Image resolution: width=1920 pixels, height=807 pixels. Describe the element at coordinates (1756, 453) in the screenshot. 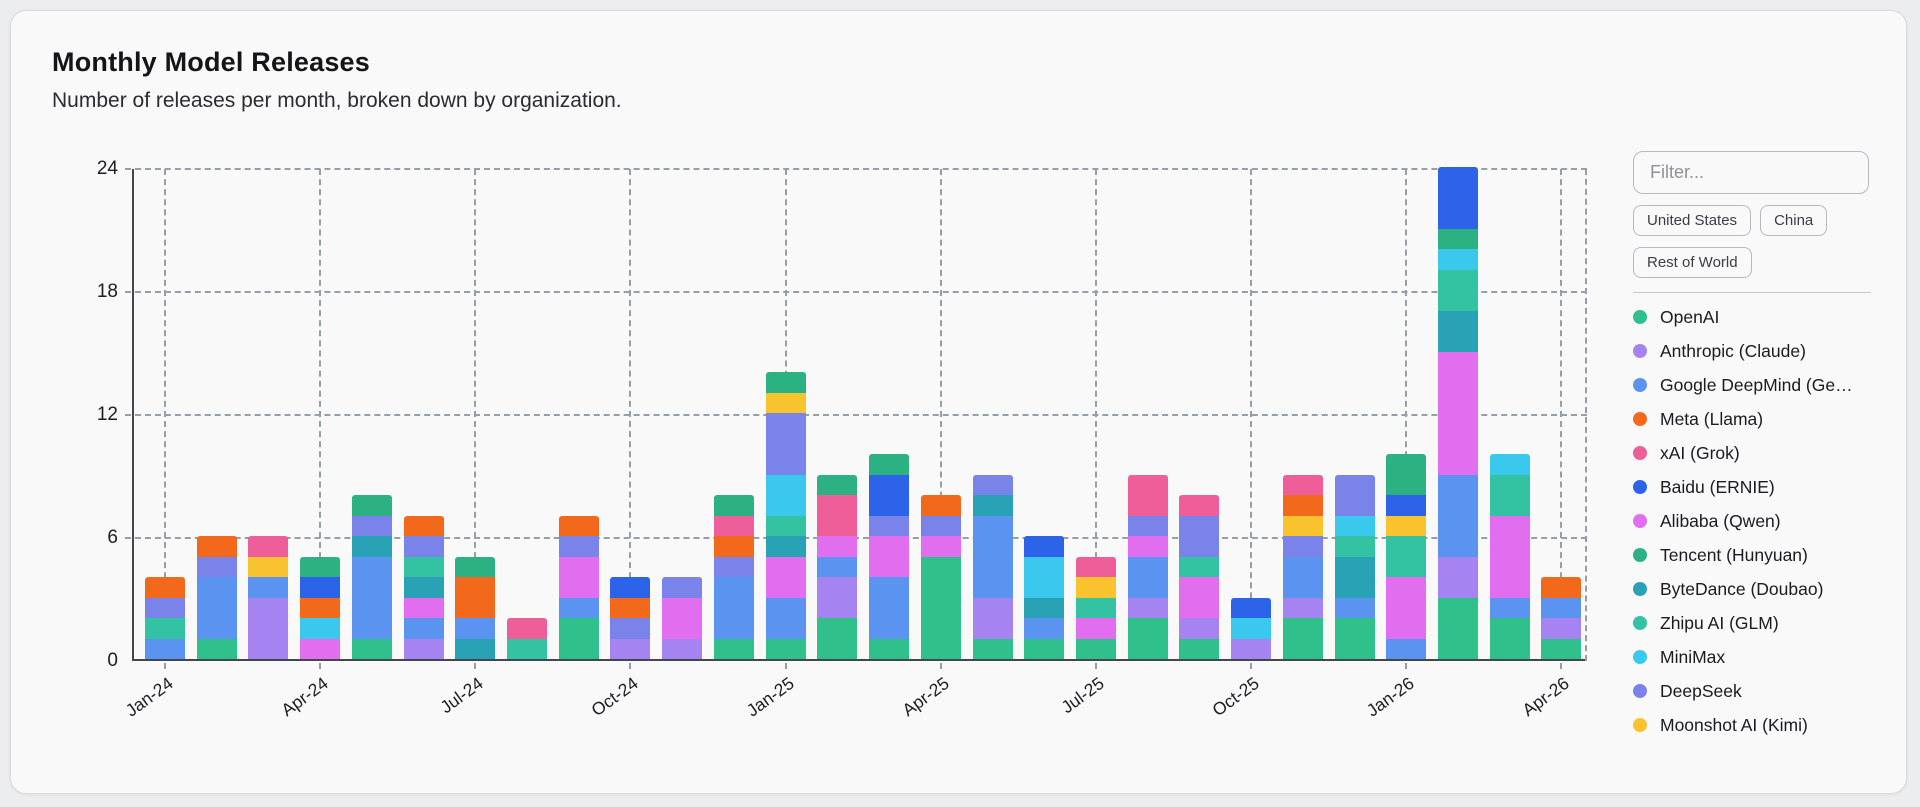

I see `legend-item-xai: xAI (Grok)` at that location.